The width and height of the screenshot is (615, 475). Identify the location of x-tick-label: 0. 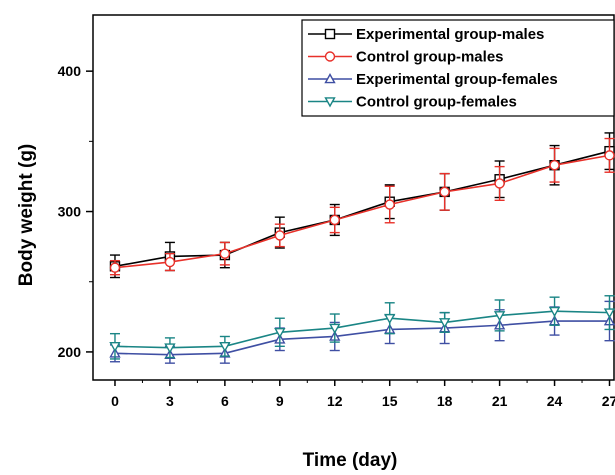
(115, 401).